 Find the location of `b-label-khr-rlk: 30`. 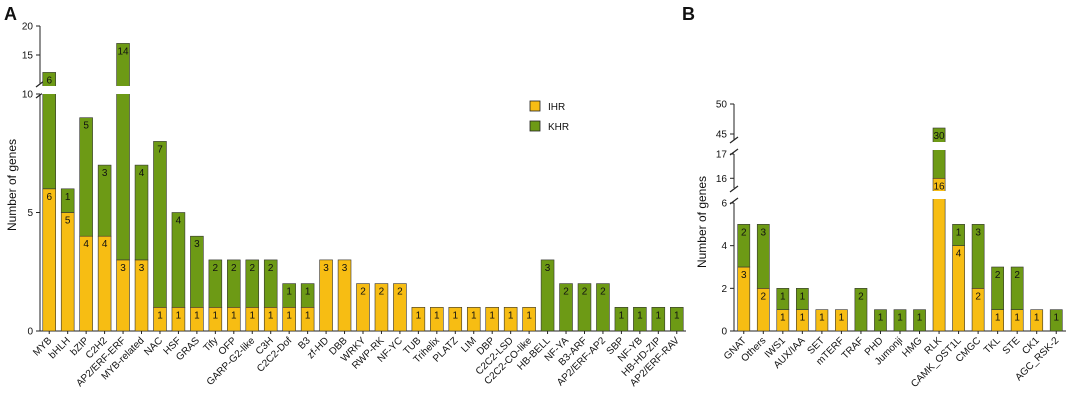

b-label-khr-rlk: 30 is located at coordinates (939, 136).